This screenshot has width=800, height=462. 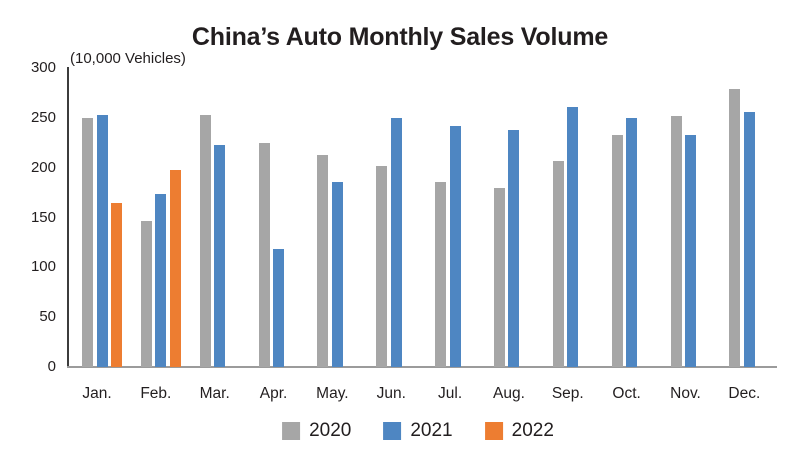 I want to click on chart-title: China’s Auto Monthly Sales Volume, so click(x=400, y=37).